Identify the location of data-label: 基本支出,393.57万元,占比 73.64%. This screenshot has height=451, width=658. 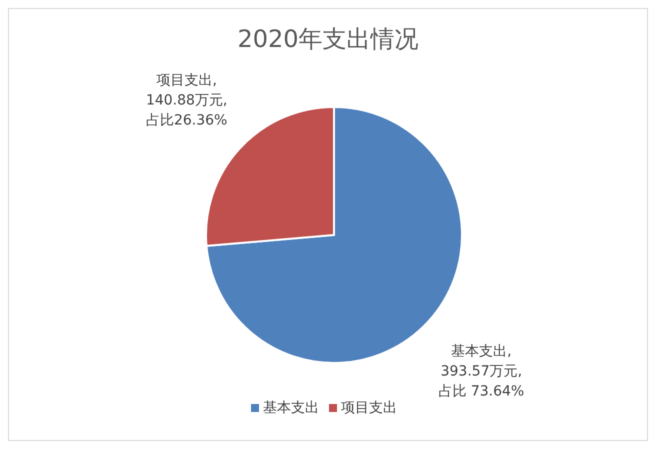
(481, 371).